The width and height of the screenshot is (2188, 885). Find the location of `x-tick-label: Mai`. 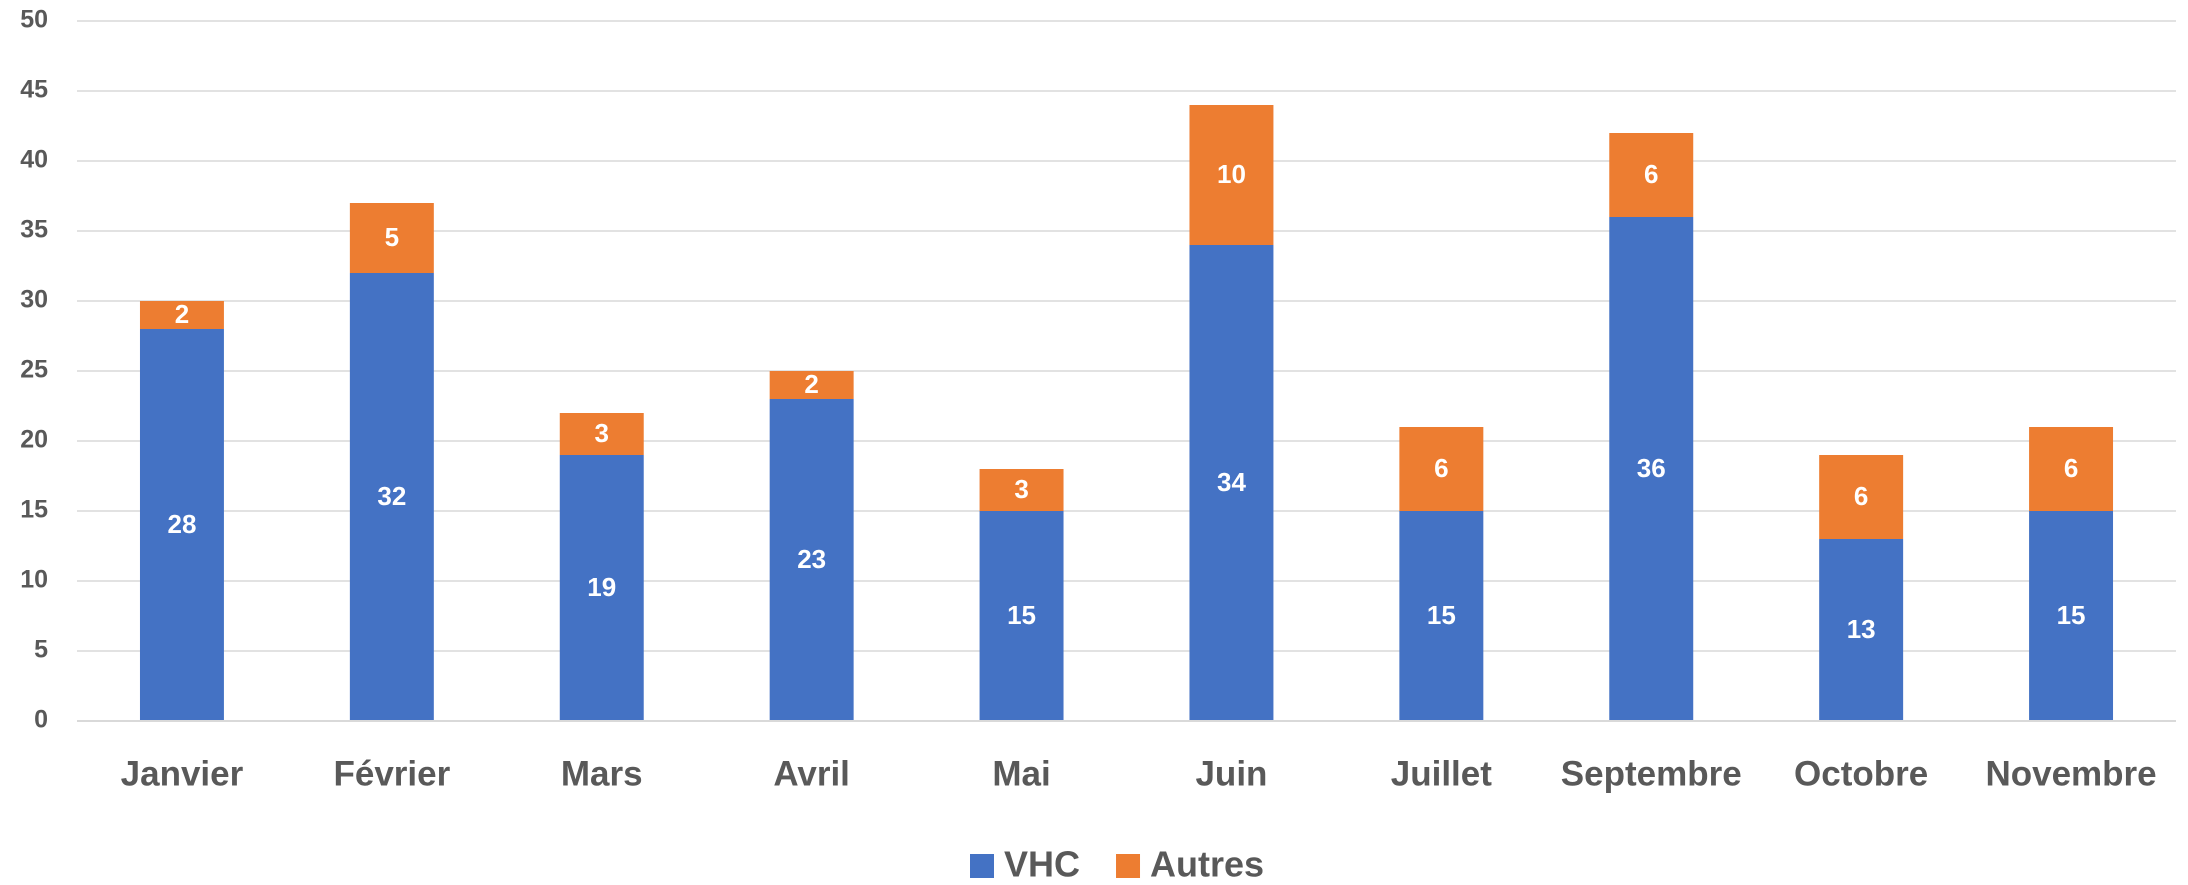

x-tick-label: Mai is located at coordinates (1021, 773).